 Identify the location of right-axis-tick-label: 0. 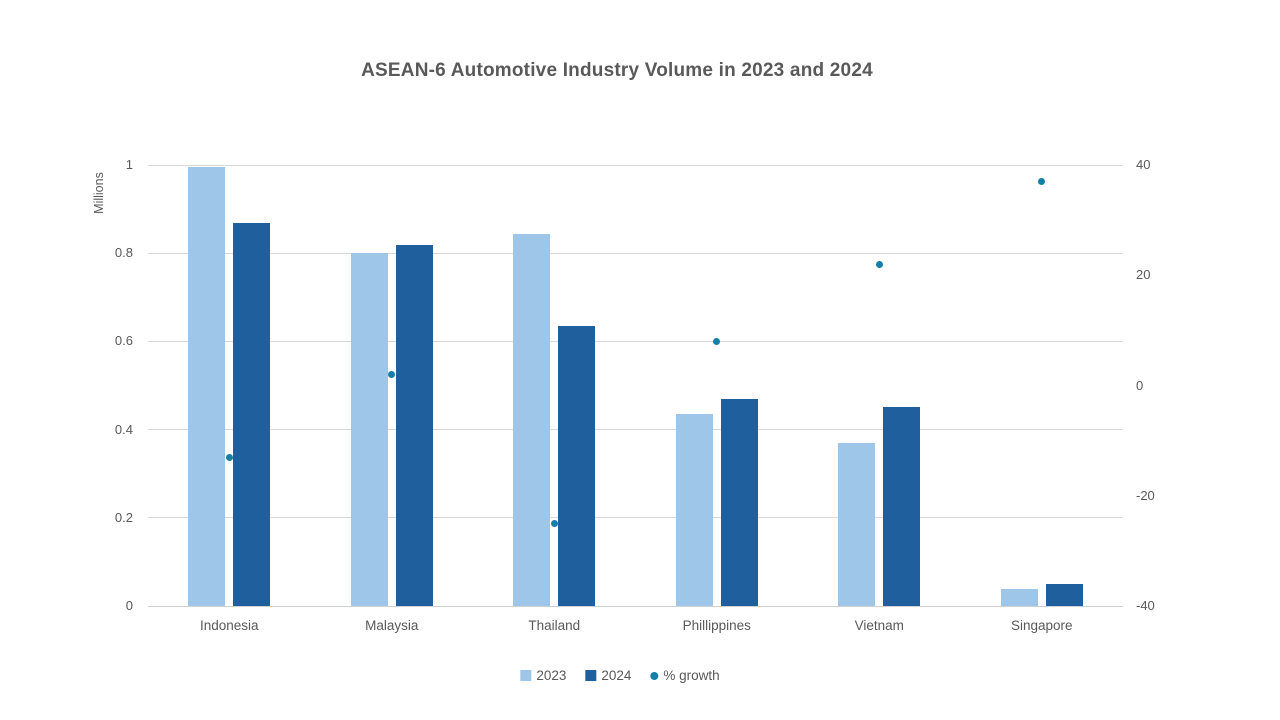
(1140, 385).